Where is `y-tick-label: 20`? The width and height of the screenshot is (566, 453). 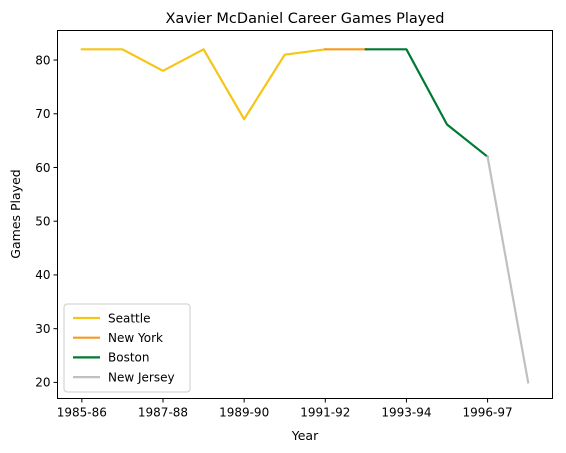
y-tick-label: 20 is located at coordinates (42, 383).